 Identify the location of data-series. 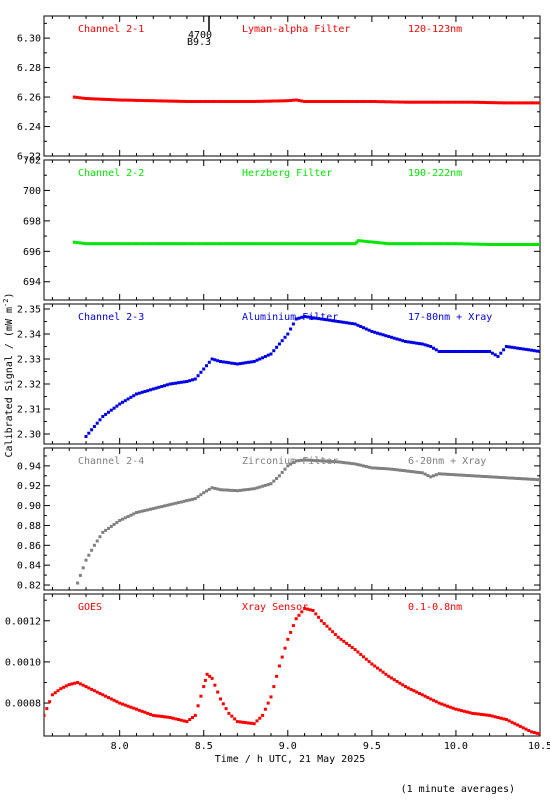
(306, 100).